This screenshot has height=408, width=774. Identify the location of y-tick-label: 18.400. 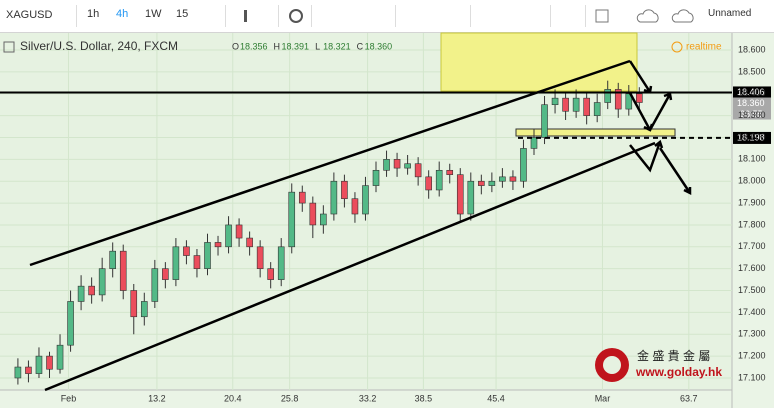
(752, 93).